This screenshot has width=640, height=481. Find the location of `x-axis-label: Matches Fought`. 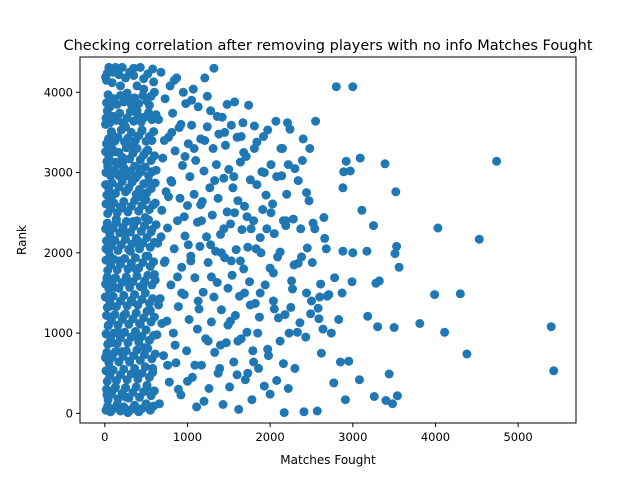

x-axis-label: Matches Fought is located at coordinates (328, 460).